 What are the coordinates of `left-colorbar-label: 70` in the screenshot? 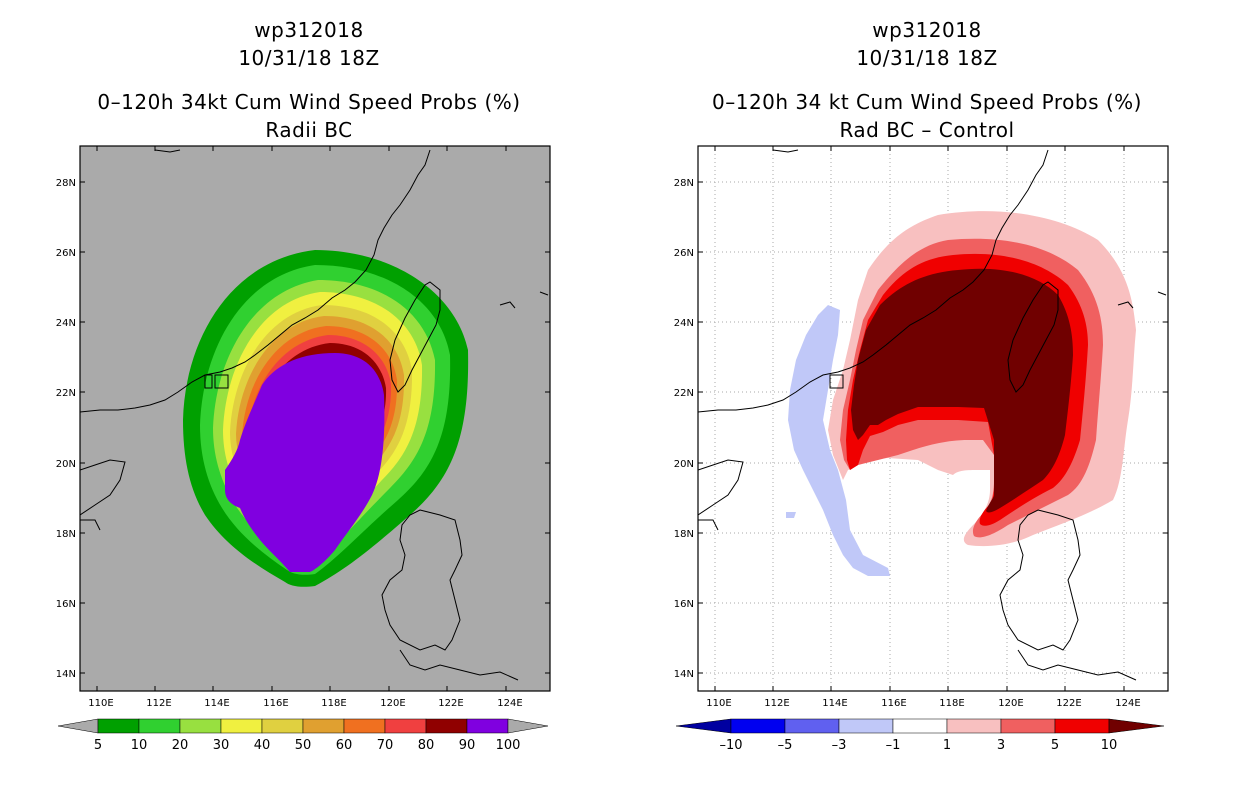 It's located at (385, 745).